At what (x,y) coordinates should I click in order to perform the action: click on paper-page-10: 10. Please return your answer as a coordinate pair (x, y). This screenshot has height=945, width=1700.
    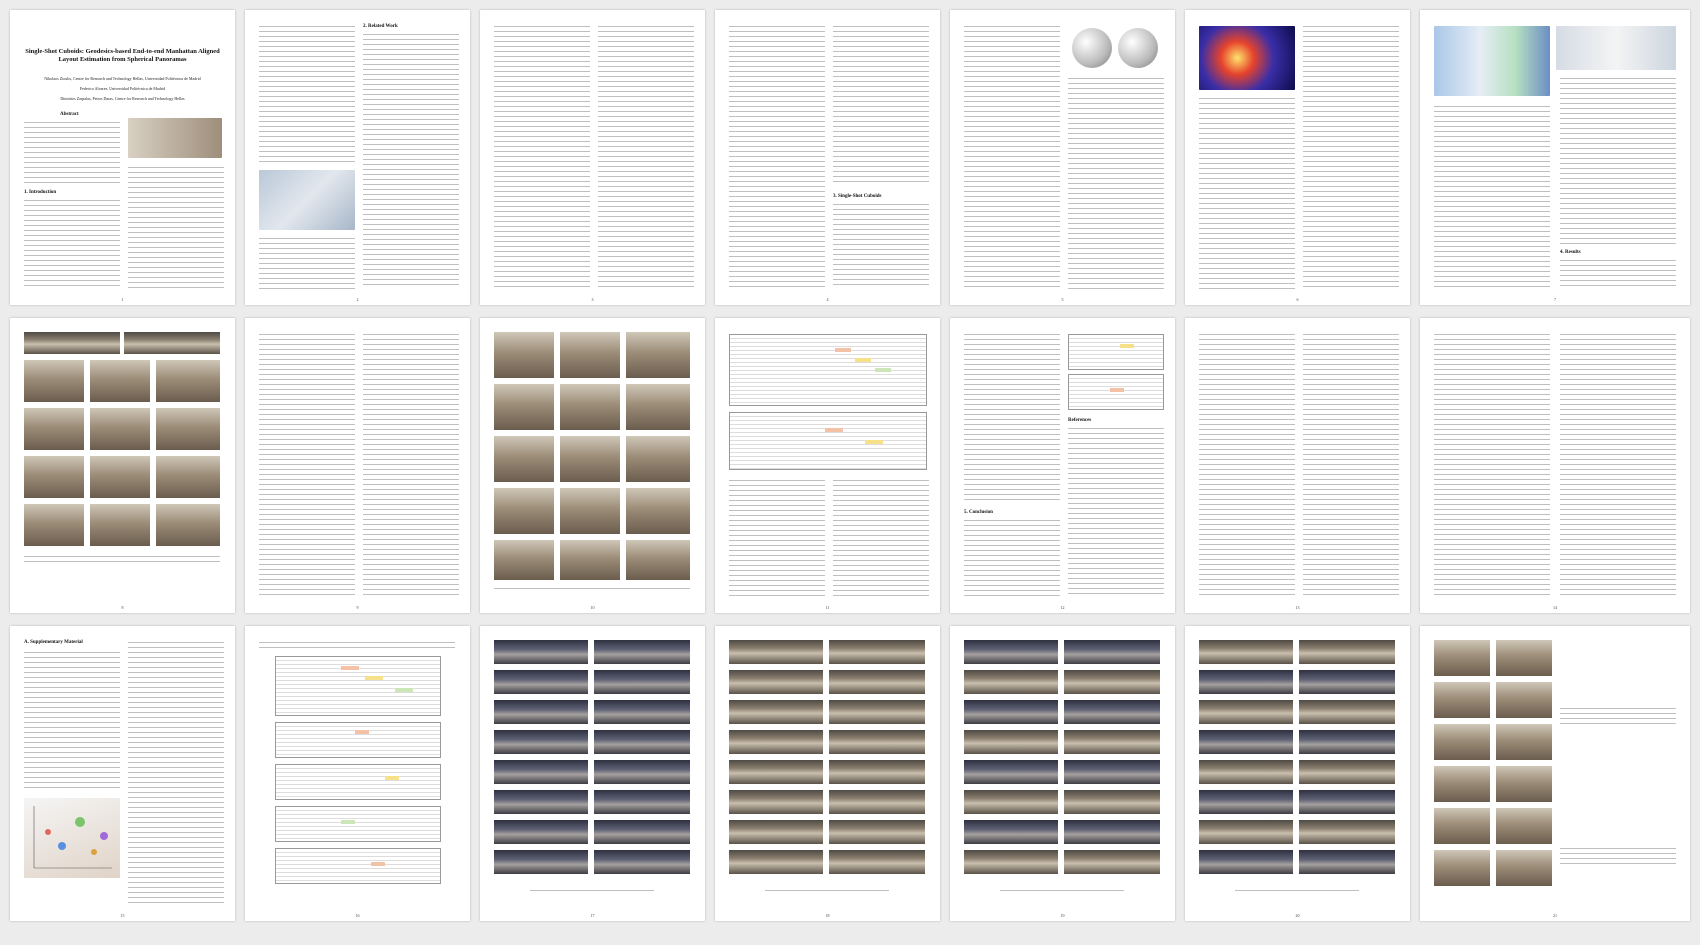
    Looking at the image, I should click on (592, 465).